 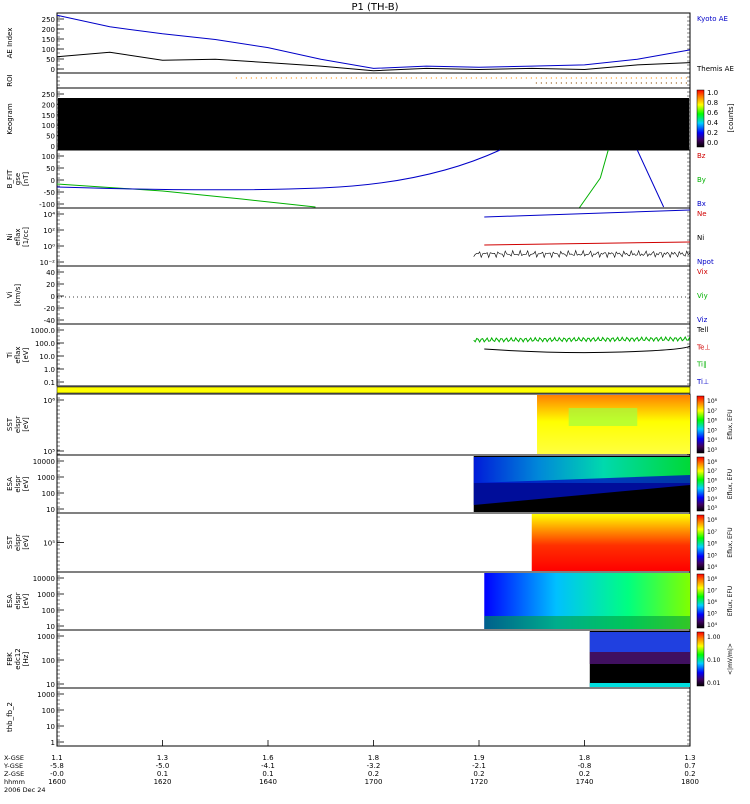 What do you see at coordinates (48, 50) in the screenshot?
I see `ae-tick-label: 100` at bounding box center [48, 50].